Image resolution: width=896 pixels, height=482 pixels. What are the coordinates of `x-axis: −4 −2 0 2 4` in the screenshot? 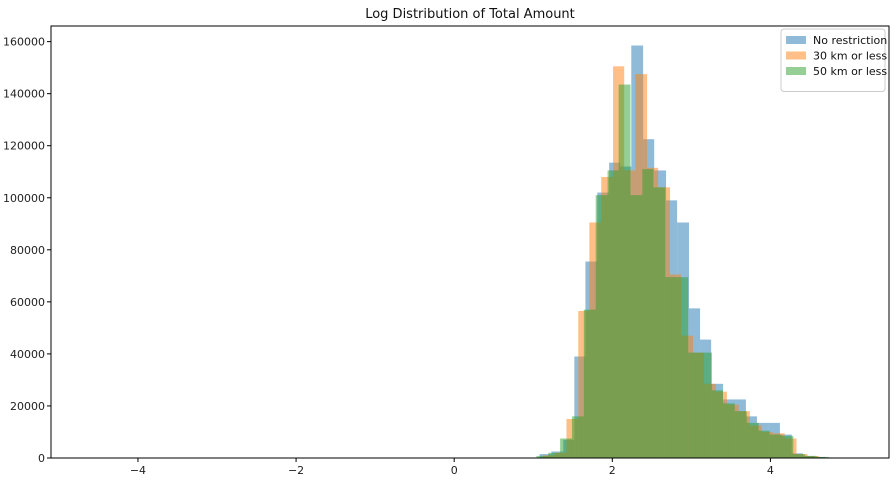 It's located at (452, 467).